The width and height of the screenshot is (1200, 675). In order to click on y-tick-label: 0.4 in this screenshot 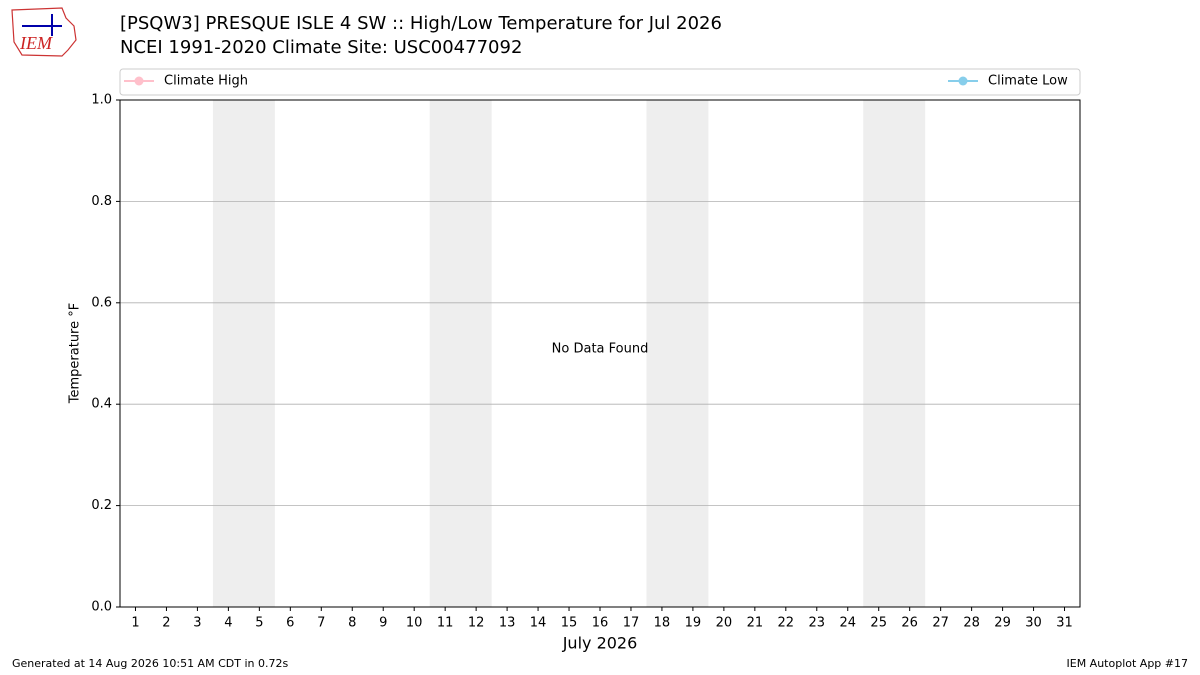, I will do `click(101, 404)`.